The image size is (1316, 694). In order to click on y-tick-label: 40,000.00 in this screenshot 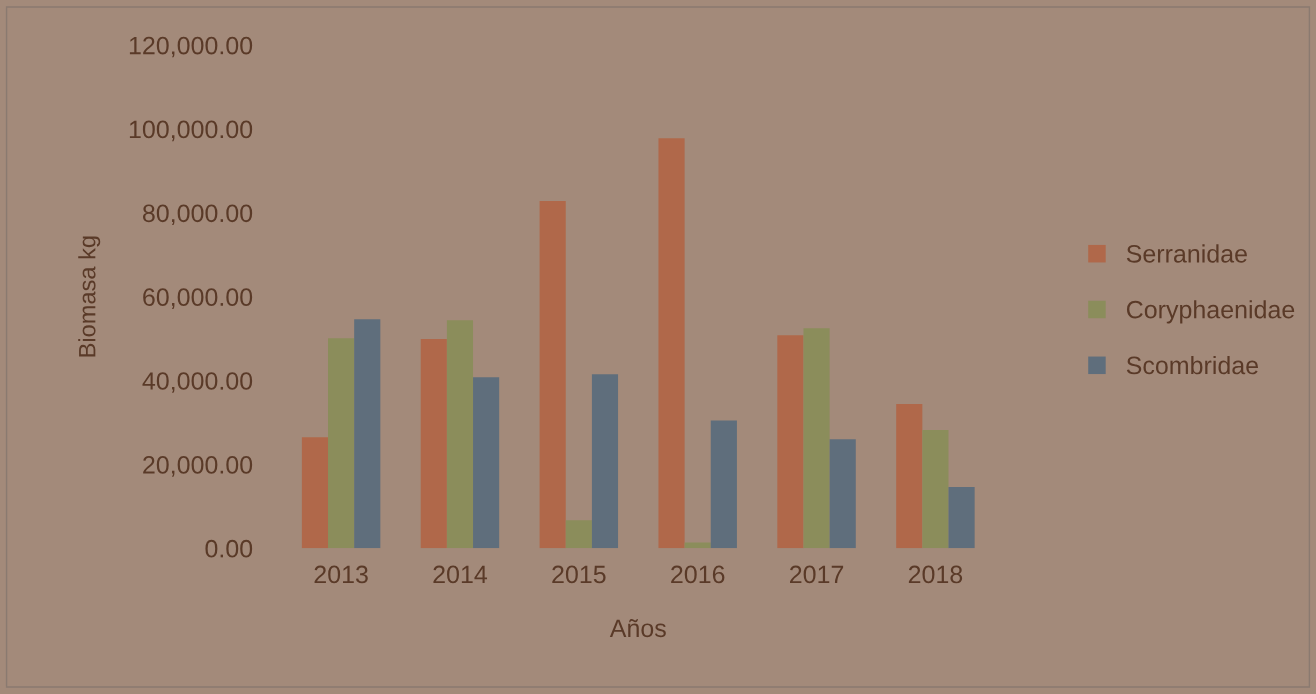, I will do `click(197, 382)`.